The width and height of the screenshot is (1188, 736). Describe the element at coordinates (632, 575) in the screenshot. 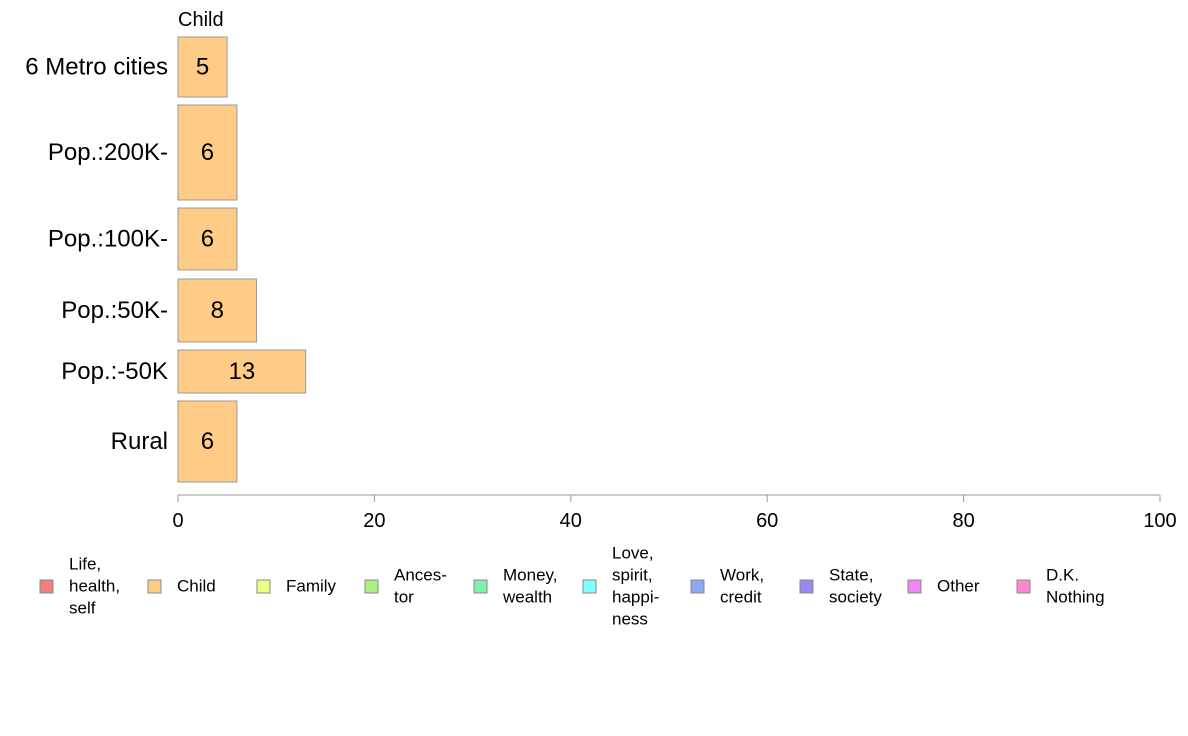

I see `legend-label: spirit,` at that location.